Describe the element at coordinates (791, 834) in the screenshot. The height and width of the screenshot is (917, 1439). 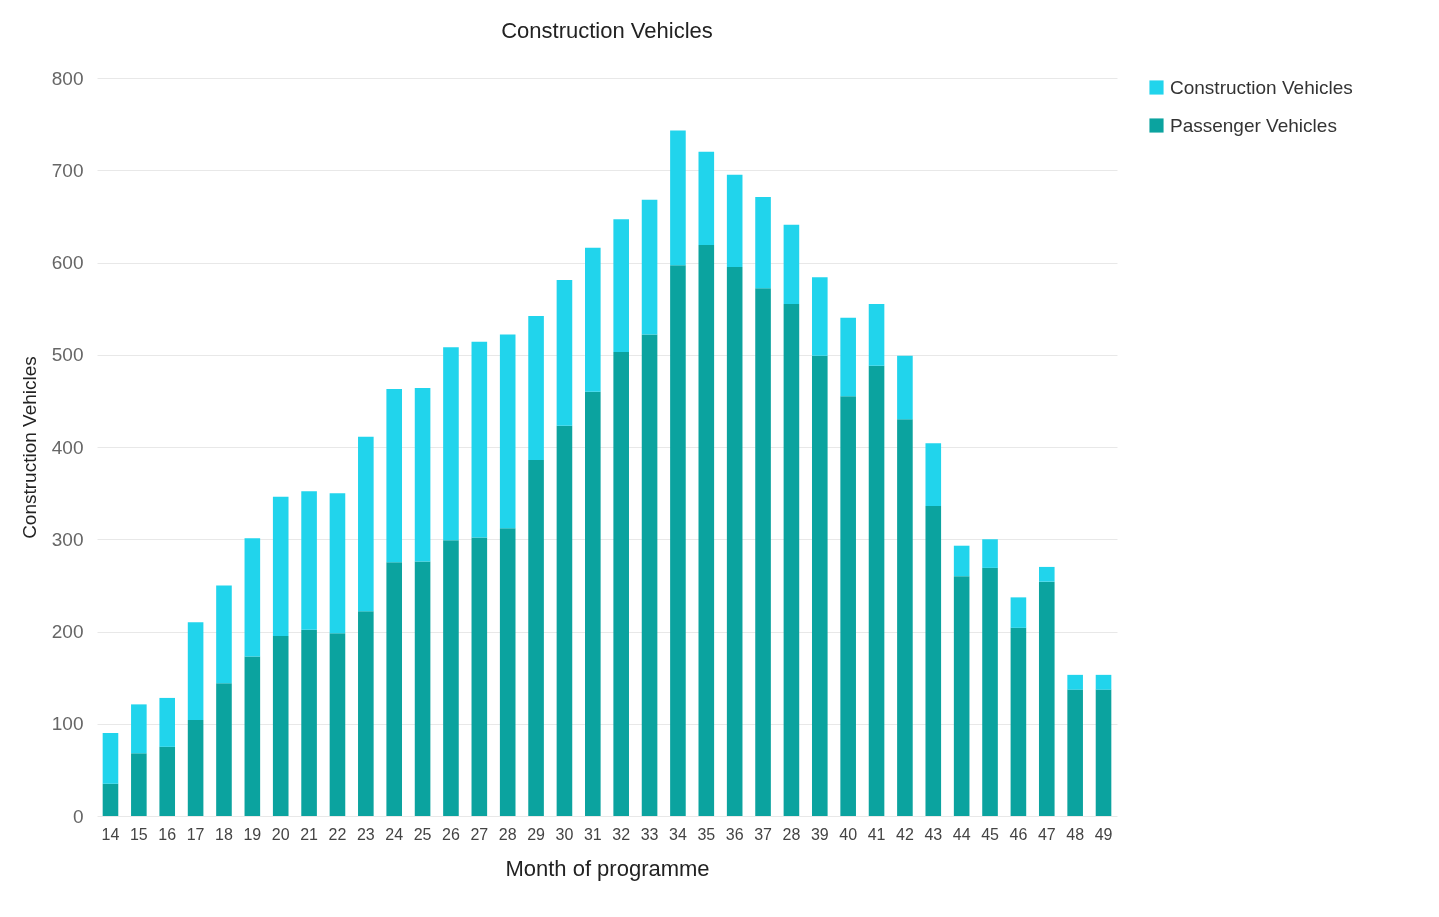
I see `x-tick-label: 28` at that location.